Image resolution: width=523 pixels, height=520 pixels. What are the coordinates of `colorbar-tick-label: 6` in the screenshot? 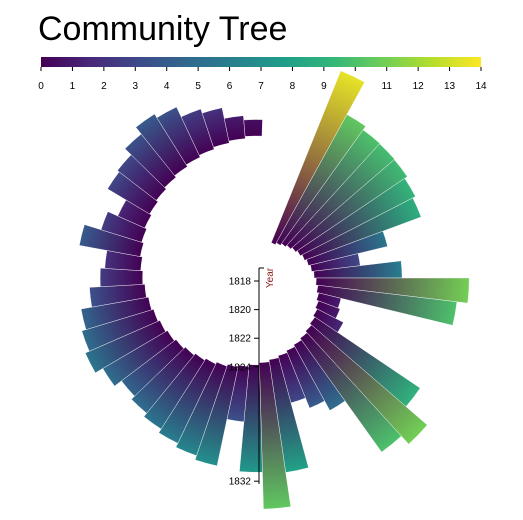 It's located at (230, 86).